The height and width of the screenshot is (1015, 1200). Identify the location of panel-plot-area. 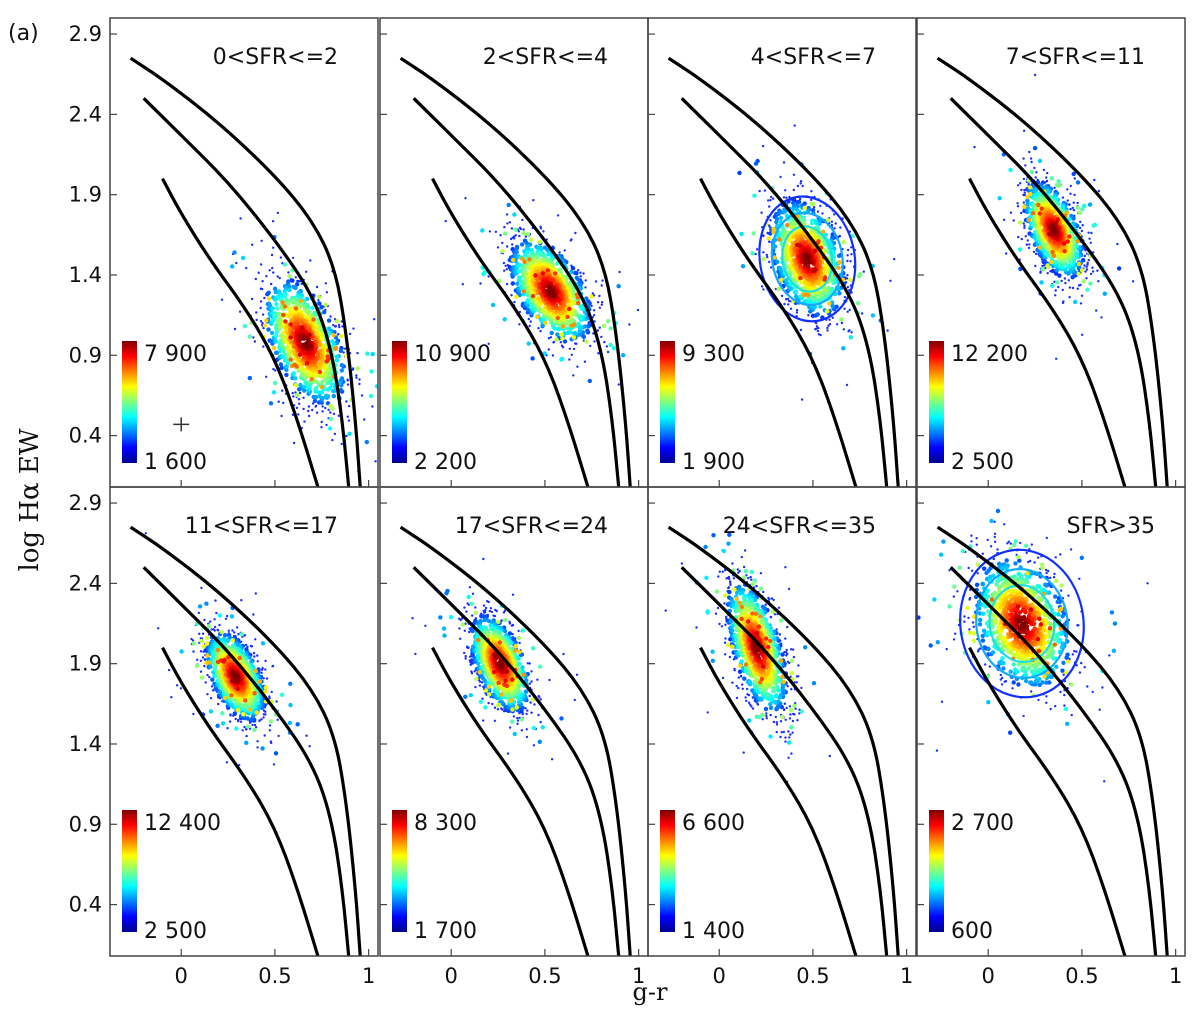
(1052, 271).